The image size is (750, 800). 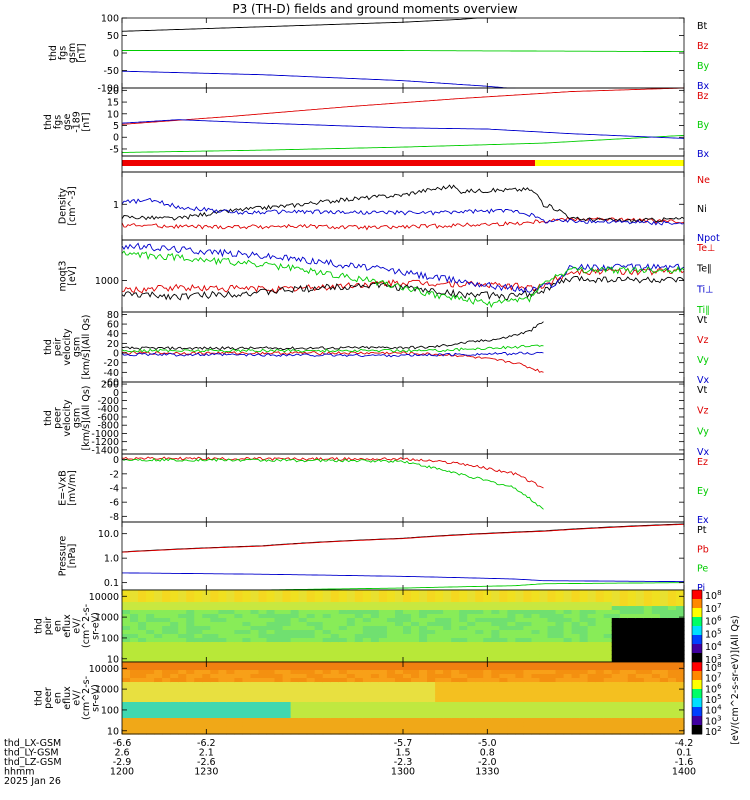 I want to click on legend-fgs_gsm-0: Bt, so click(x=702, y=26).